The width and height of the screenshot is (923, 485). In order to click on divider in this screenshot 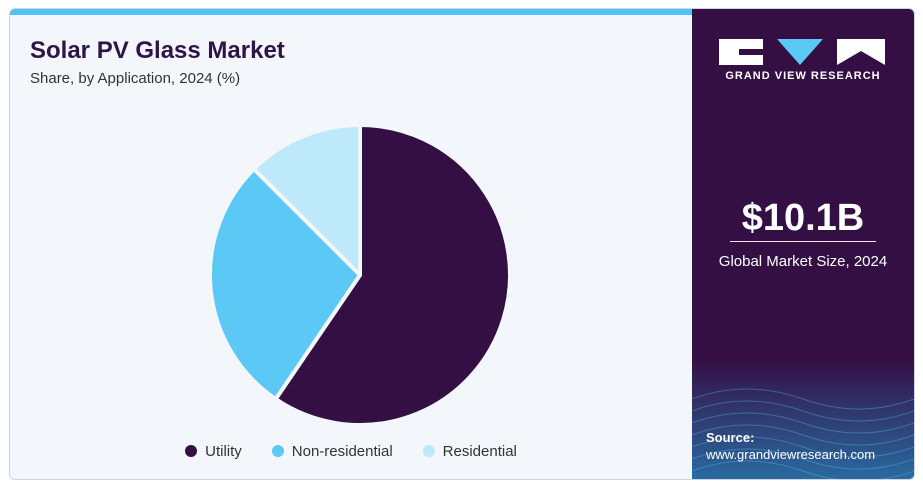, I will do `click(803, 241)`.